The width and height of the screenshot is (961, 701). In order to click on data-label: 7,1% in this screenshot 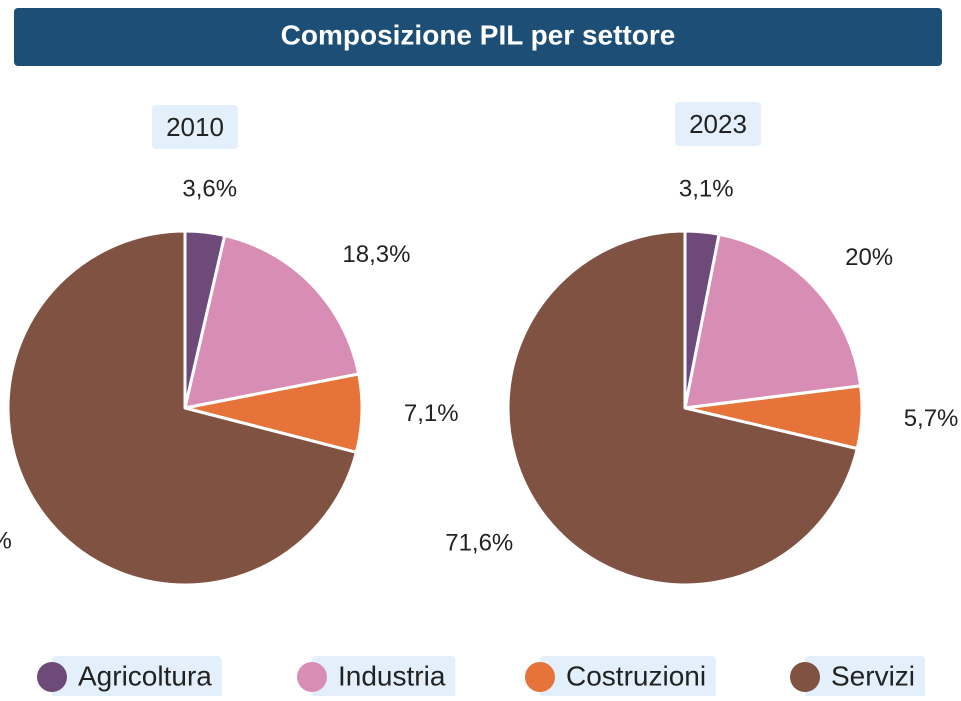, I will do `click(431, 413)`.